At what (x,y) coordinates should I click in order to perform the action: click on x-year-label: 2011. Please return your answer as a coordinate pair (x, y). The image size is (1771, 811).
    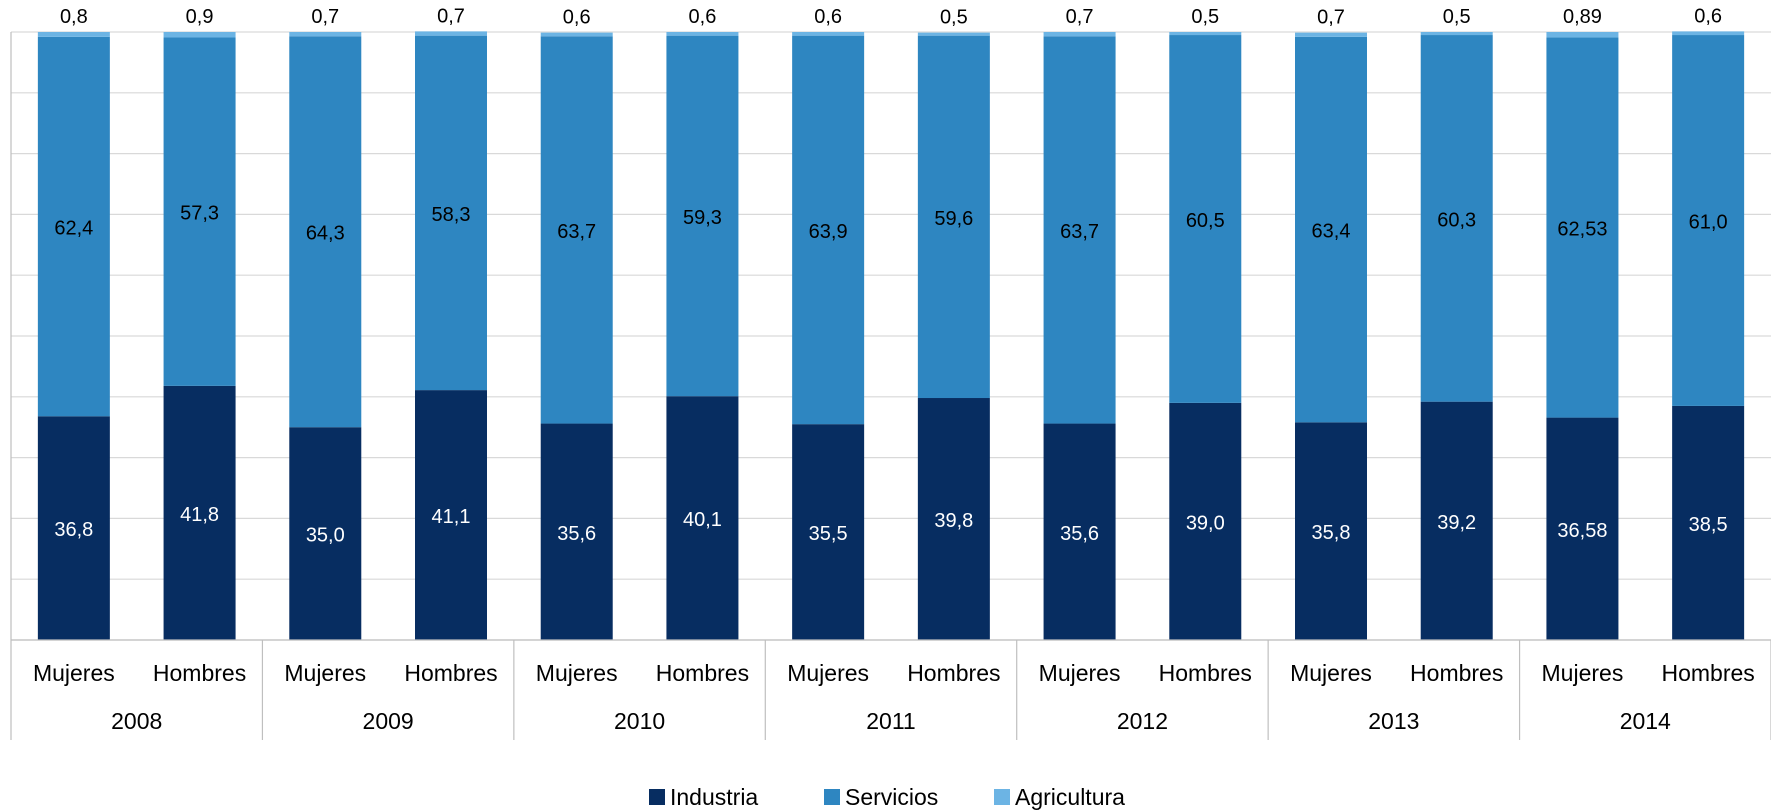
    Looking at the image, I should click on (890, 721).